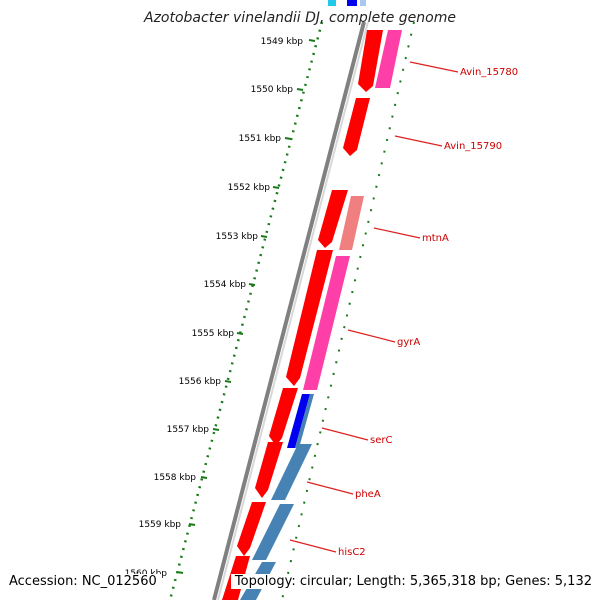 Image resolution: width=600 pixels, height=600 pixels. Describe the element at coordinates (408, 342) in the screenshot. I see `gene-label-gyrA: gyrA` at that location.